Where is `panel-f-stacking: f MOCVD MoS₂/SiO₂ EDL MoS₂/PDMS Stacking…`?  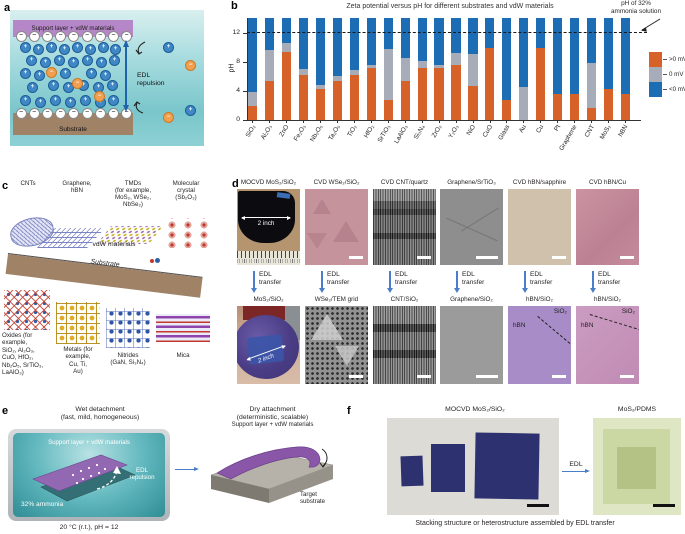
panel-f-stacking: f MOCVD MoS₂/SiO₂ EDL MoS₂/PDMS Stacking… is located at coordinates (515, 469).